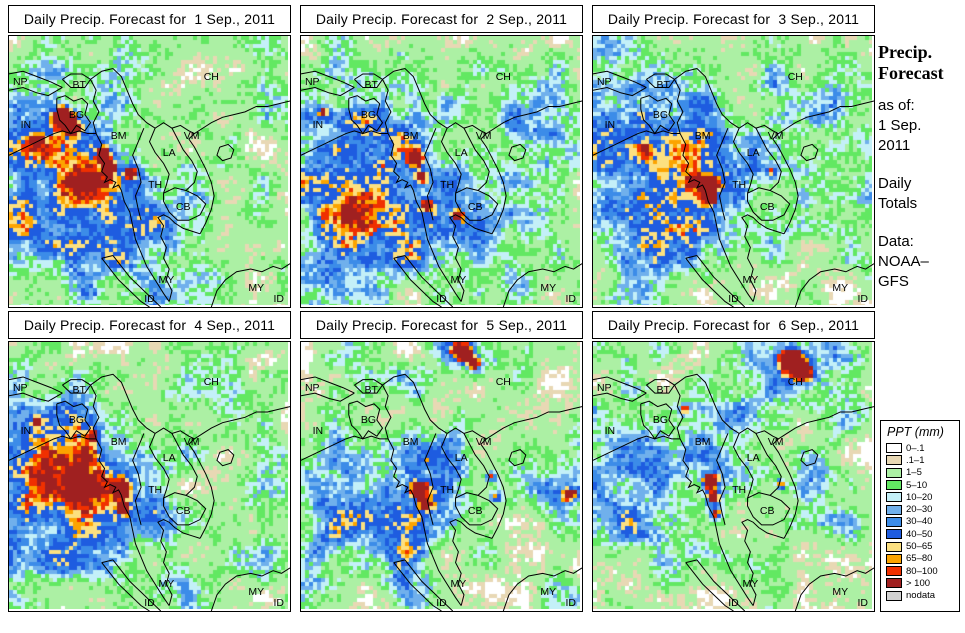 The width and height of the screenshot is (965, 633). What do you see at coordinates (893, 281) in the screenshot?
I see `source-line2: GFS` at bounding box center [893, 281].